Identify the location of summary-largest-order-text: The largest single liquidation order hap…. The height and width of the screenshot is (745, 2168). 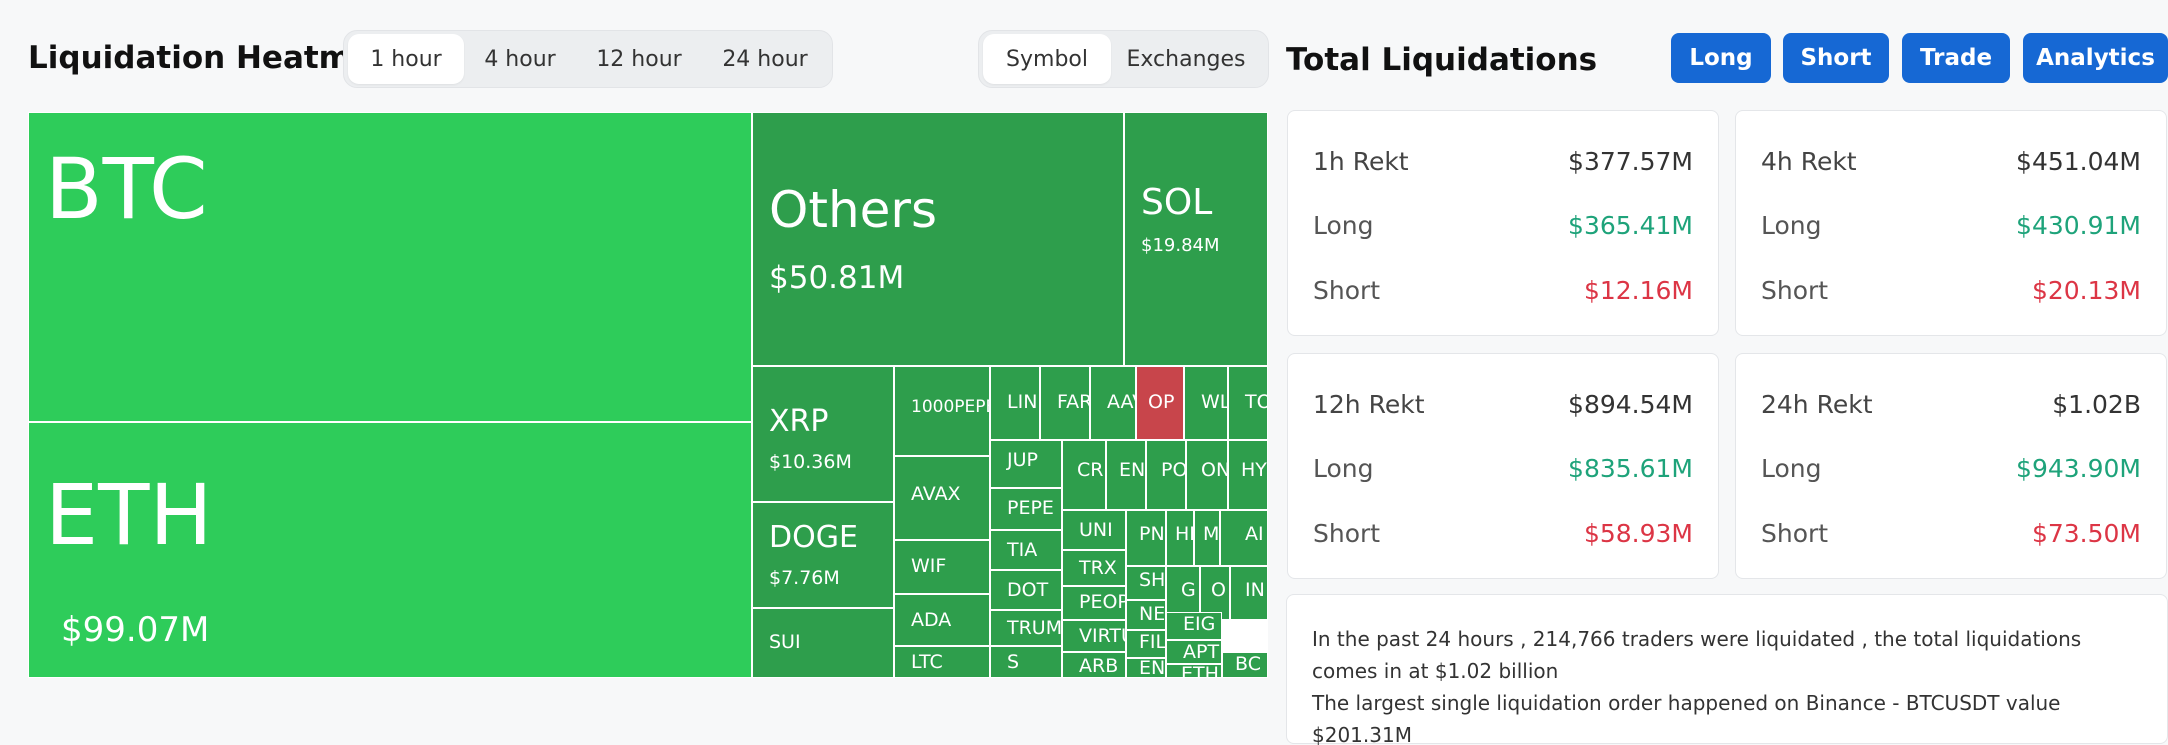
(1686, 718).